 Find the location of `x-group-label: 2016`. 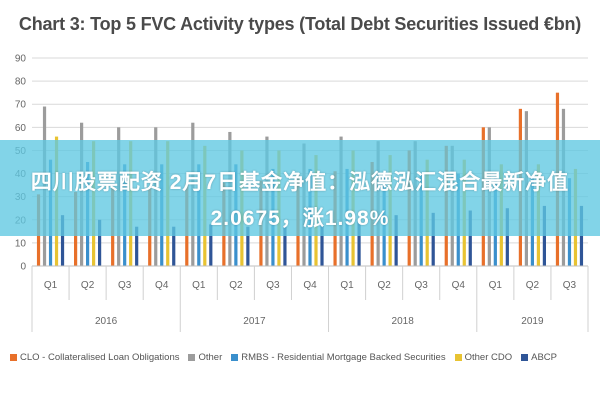

x-group-label: 2016 is located at coordinates (106, 321).